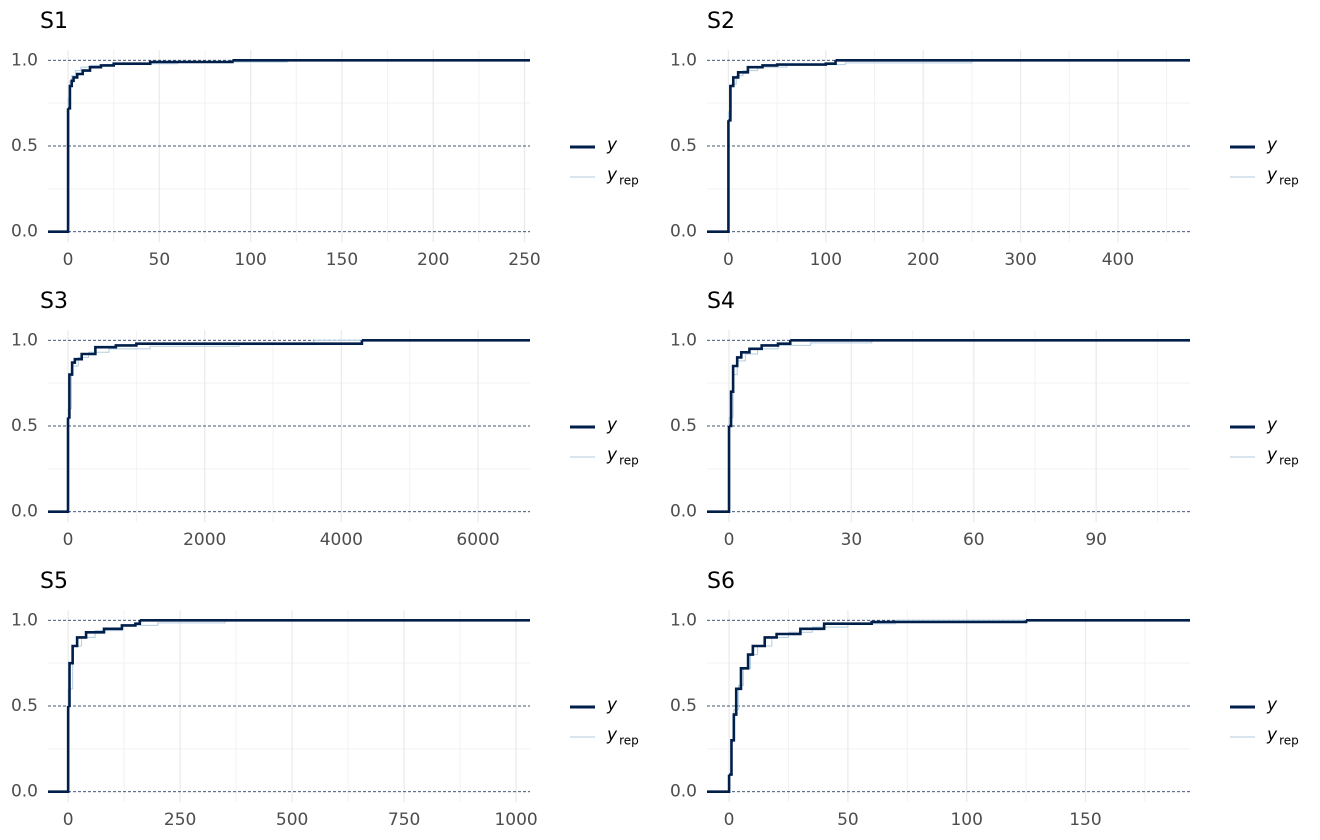  Describe the element at coordinates (721, 581) in the screenshot. I see `panel-title: S6` at that location.